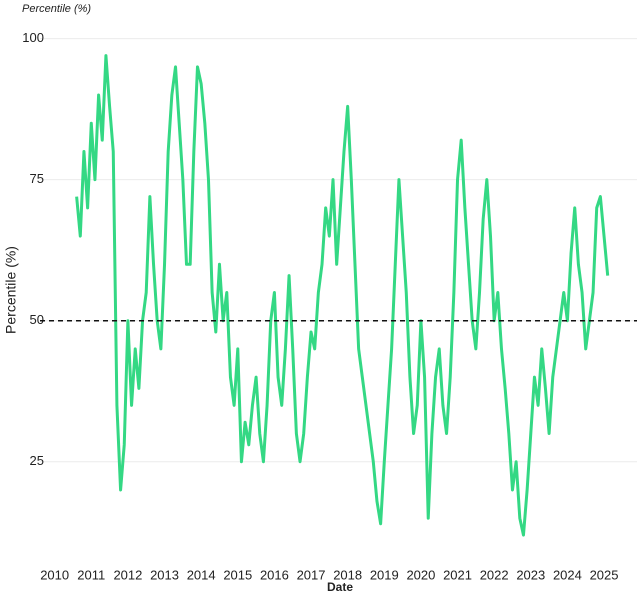 The width and height of the screenshot is (639, 598). What do you see at coordinates (311, 574) in the screenshot?
I see `x-tick-label: 2017` at bounding box center [311, 574].